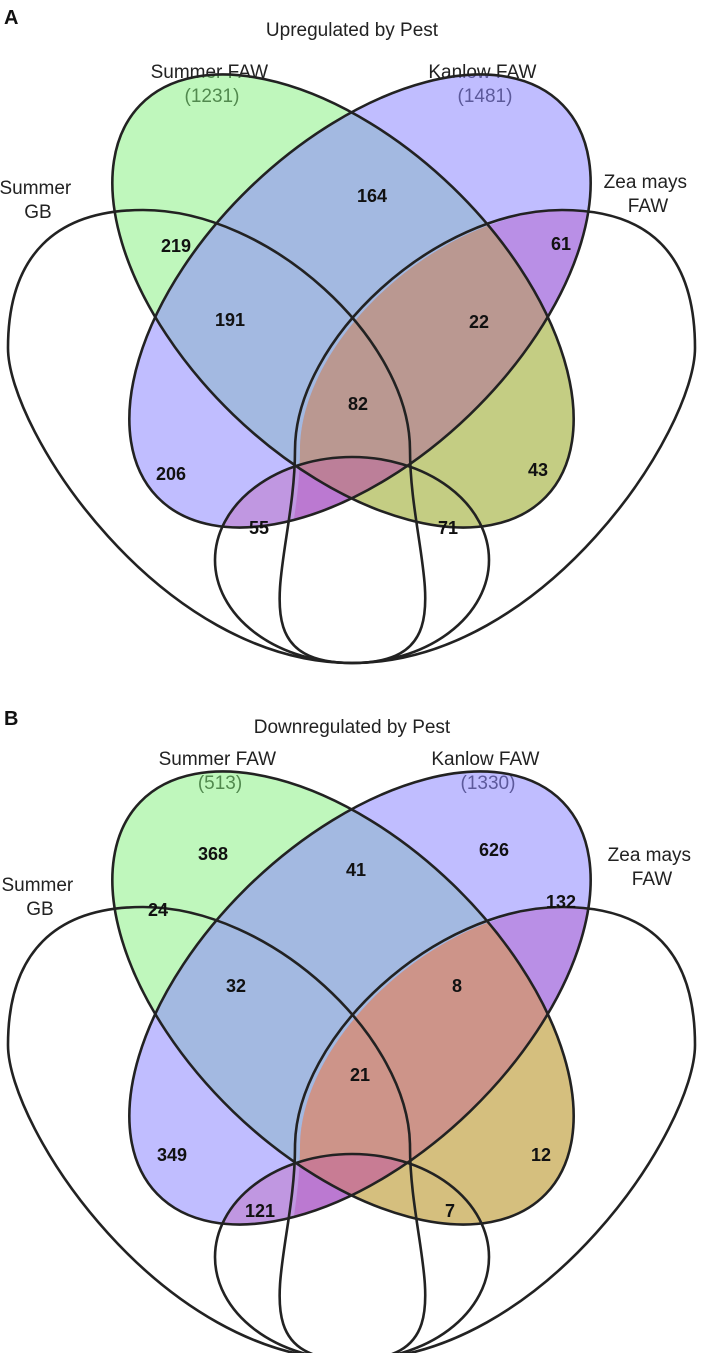 Image resolution: width=703 pixels, height=1353 pixels. I want to click on count-kf-only: 626, so click(494, 850).